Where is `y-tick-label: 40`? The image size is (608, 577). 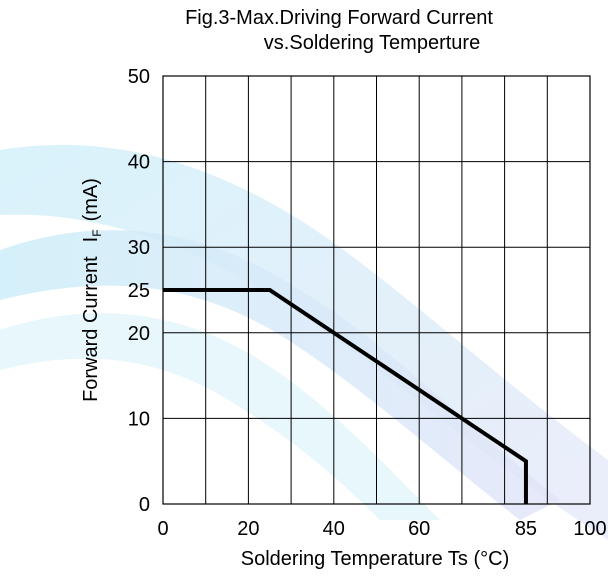
y-tick-label: 40 is located at coordinates (139, 163).